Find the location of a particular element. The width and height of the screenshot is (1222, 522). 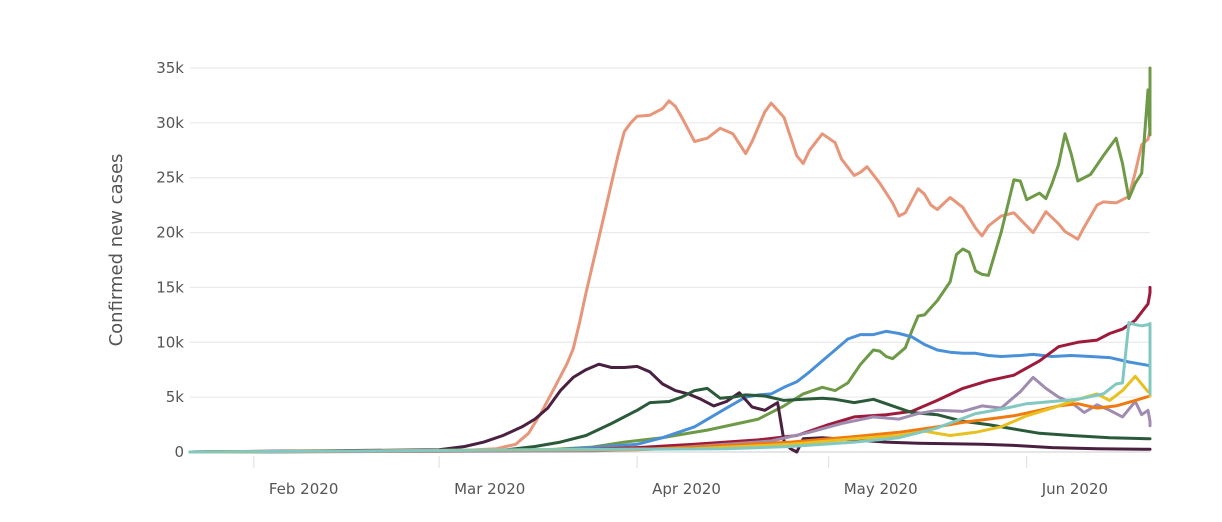

y-tick-label: 10k is located at coordinates (170, 342).